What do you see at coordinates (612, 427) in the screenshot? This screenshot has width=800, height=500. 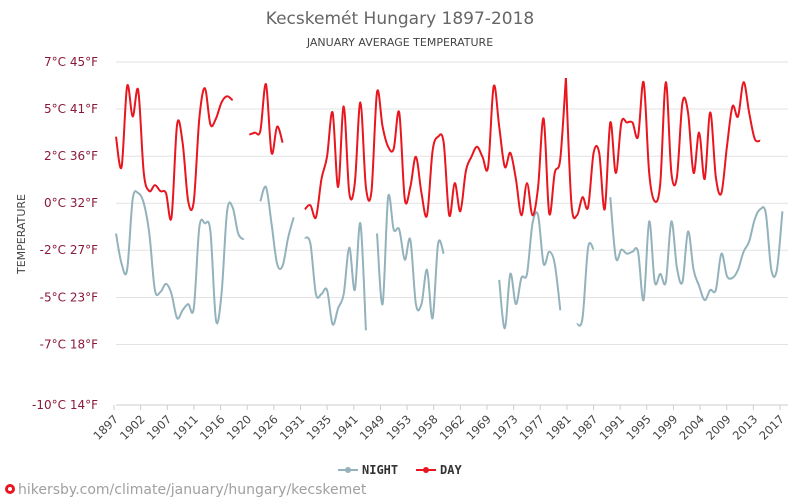 I see `x-tick-label: 1991` at bounding box center [612, 427].